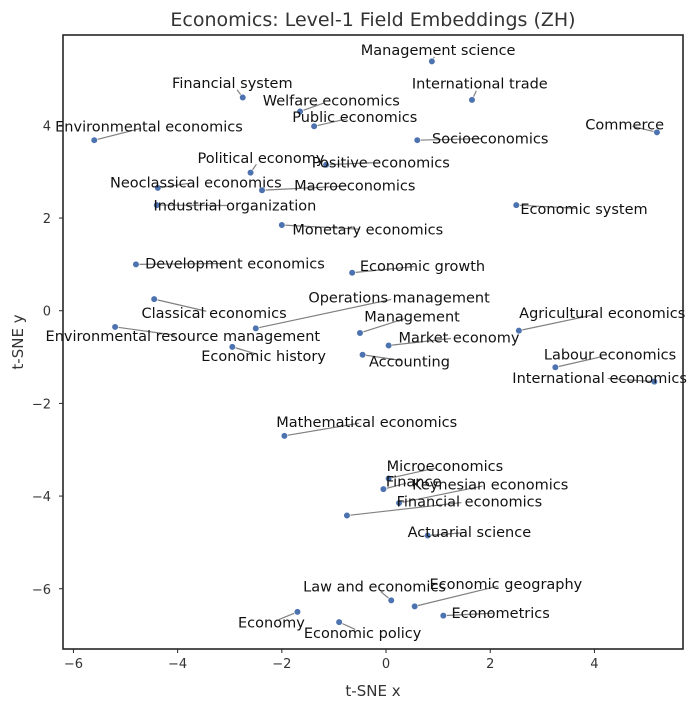 The width and height of the screenshot is (693, 709). Describe the element at coordinates (500, 614) in the screenshot. I see `point-label: Econometrics` at that location.